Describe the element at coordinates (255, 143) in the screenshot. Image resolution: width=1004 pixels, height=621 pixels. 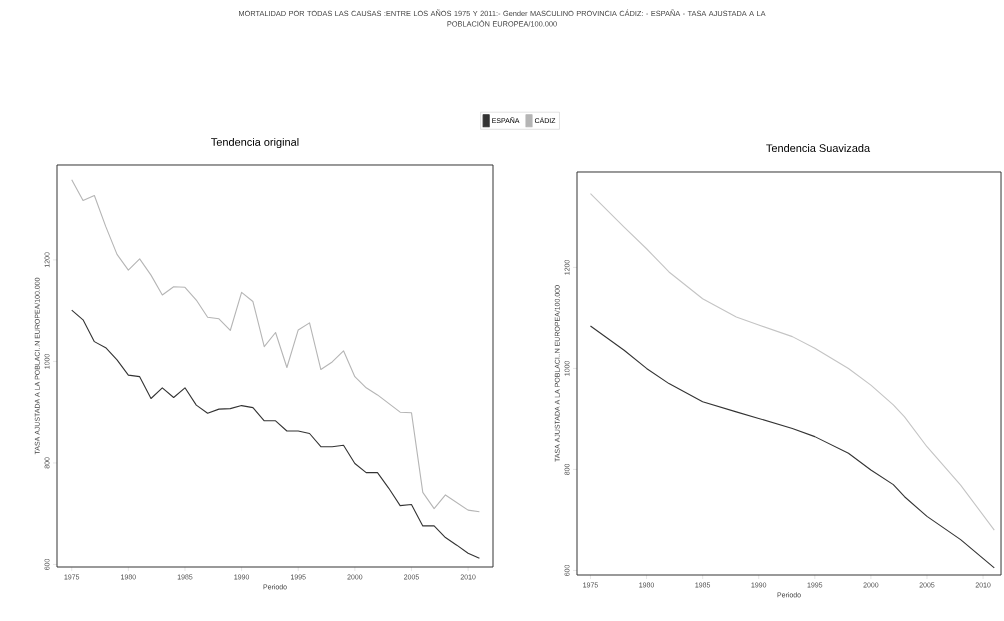
I see `chart-subtitle: Tendencia original` at that location.